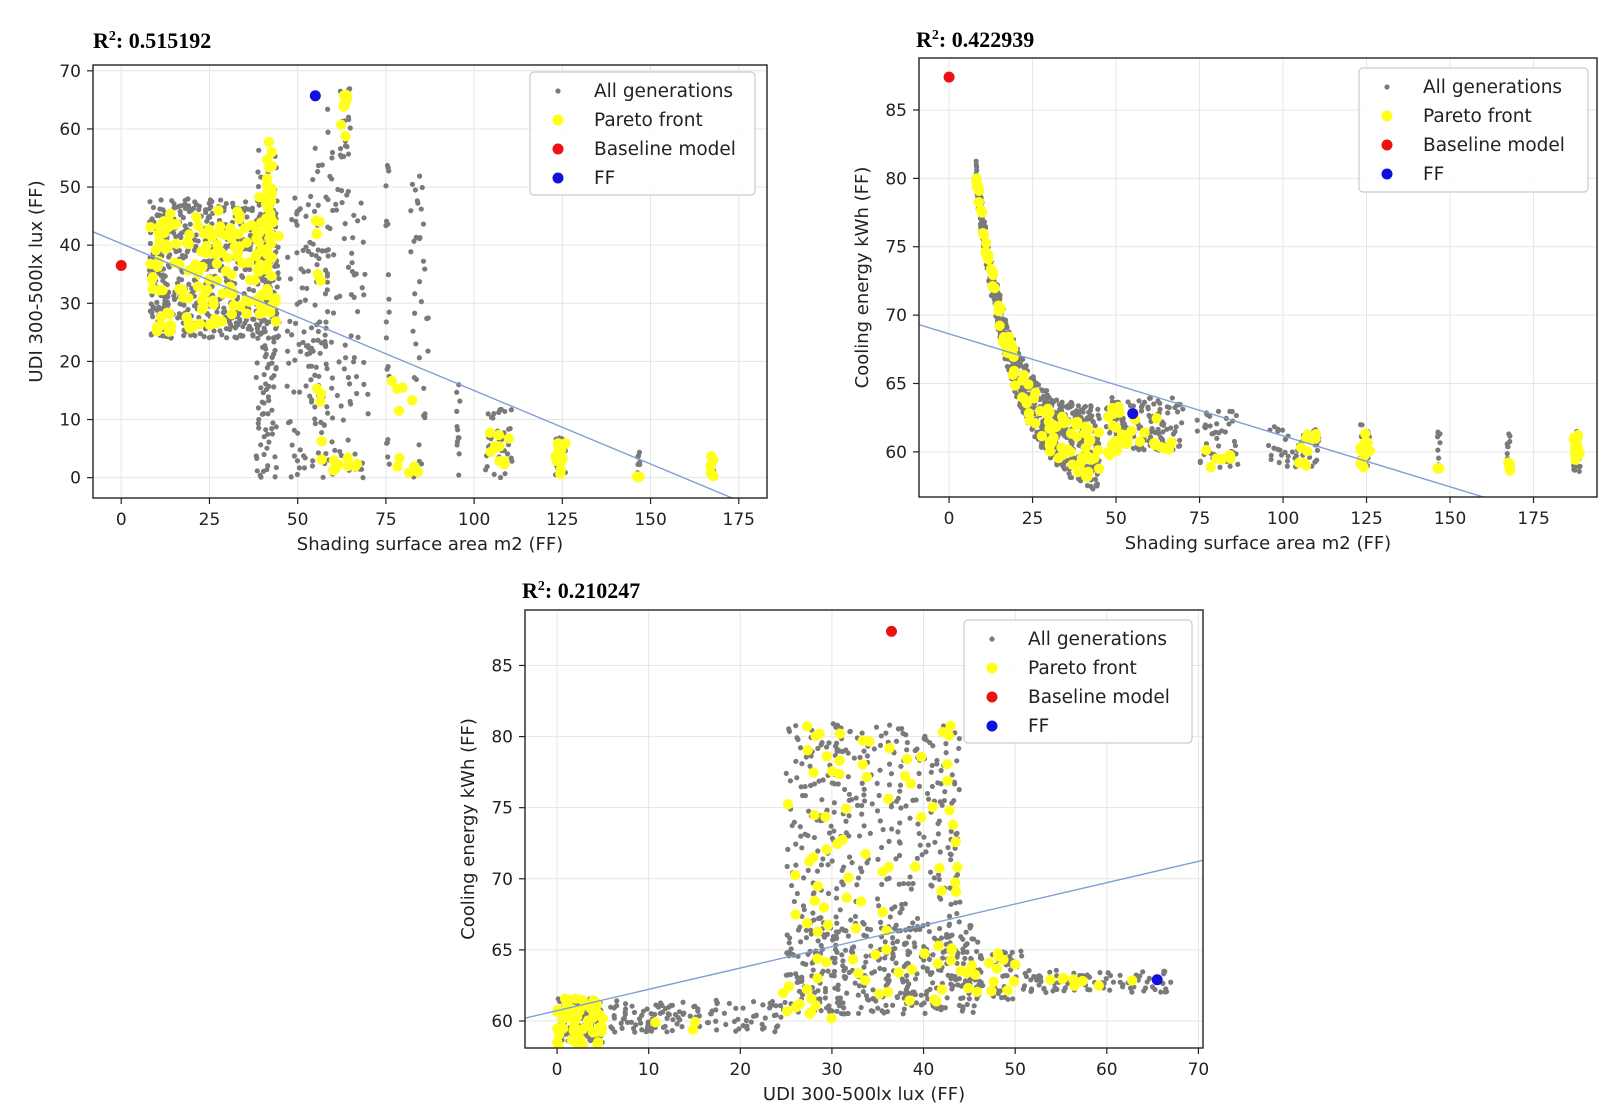  What do you see at coordinates (502, 666) in the screenshot?
I see `y-tick-label: 85` at bounding box center [502, 666].